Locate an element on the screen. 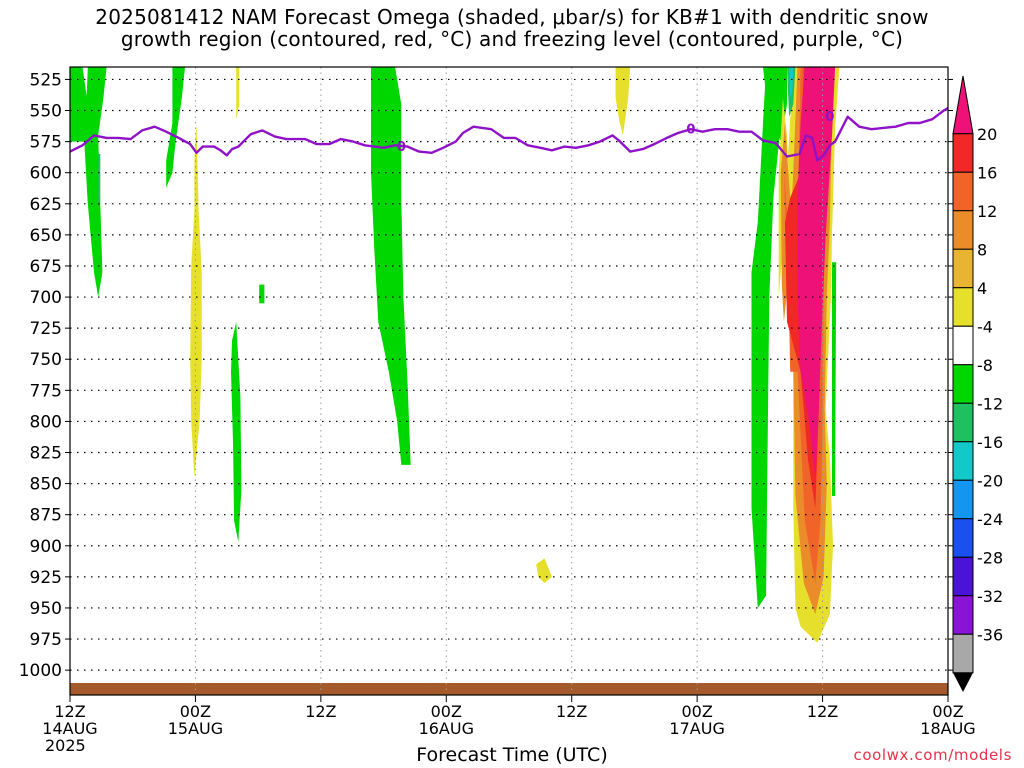  y-tick-label: 975 is located at coordinates (46, 640).